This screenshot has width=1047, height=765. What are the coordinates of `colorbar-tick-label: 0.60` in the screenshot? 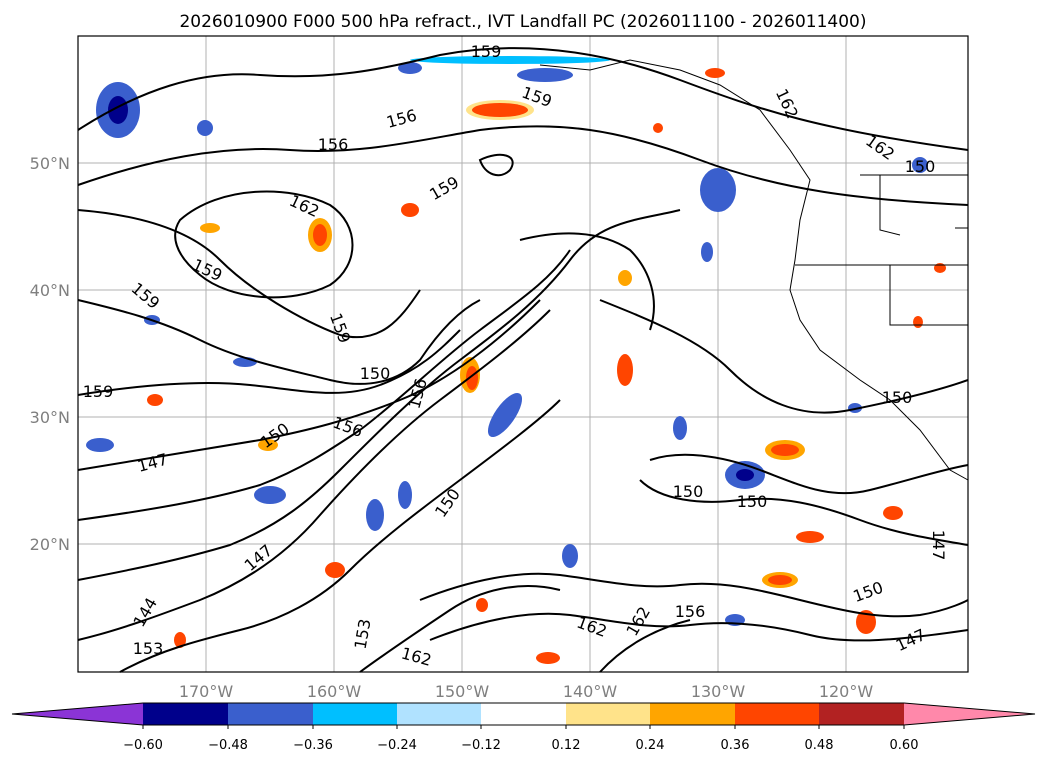 It's located at (904, 745).